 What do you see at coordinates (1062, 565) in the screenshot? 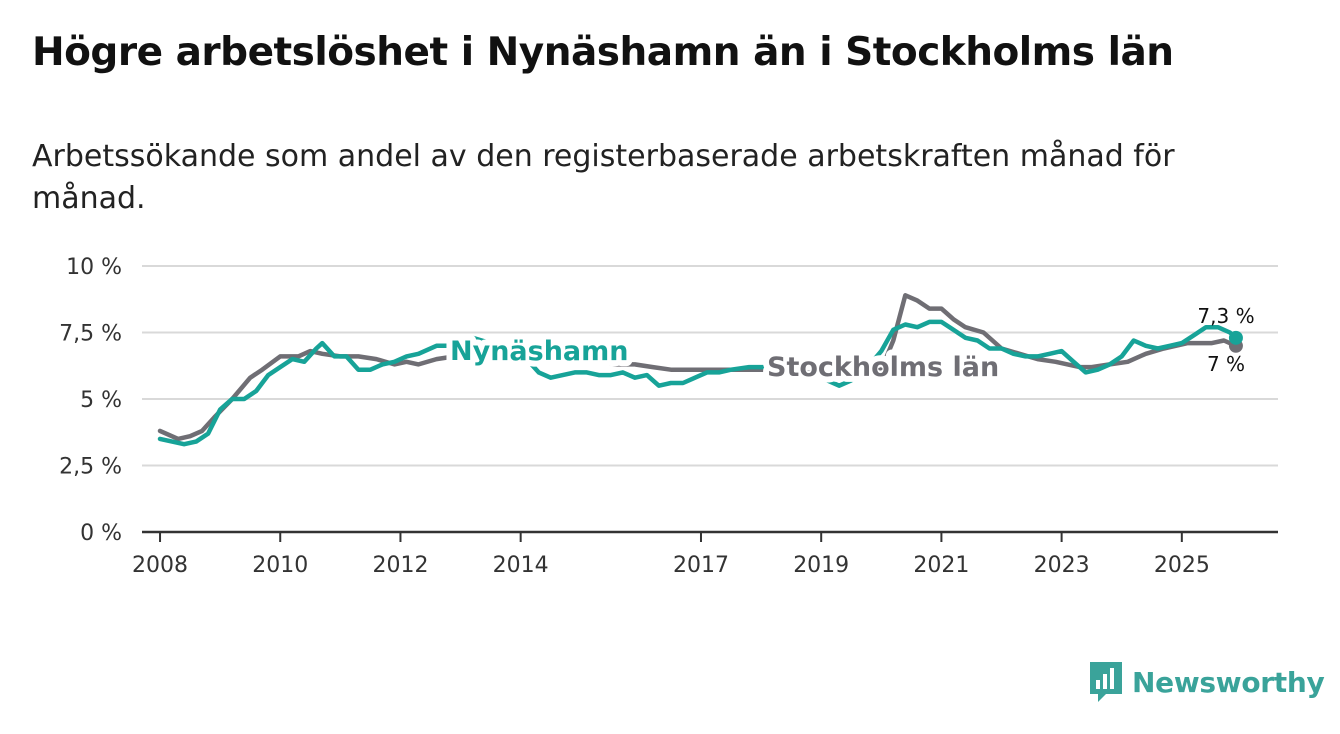
I see `x-tick-label: 2023` at bounding box center [1062, 565].